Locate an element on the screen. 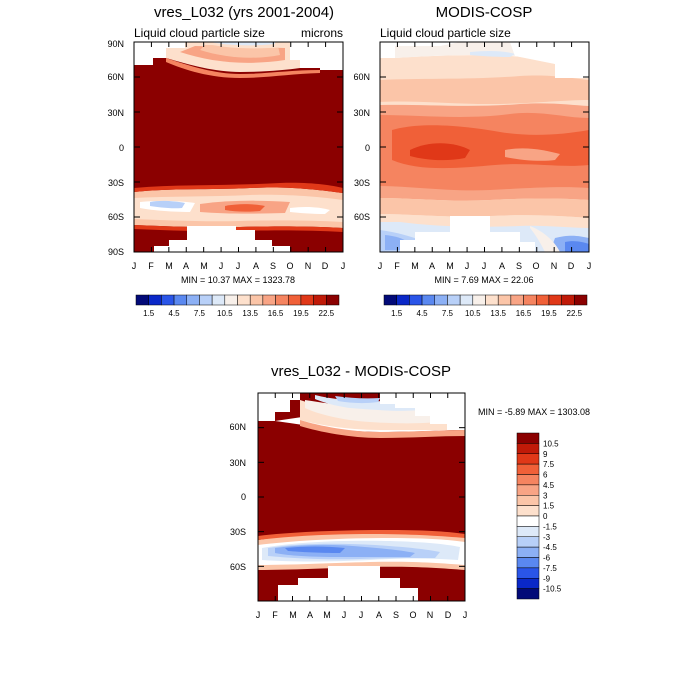 The image size is (700, 700). panel3-ylabel: 60S is located at coordinates (238, 567).